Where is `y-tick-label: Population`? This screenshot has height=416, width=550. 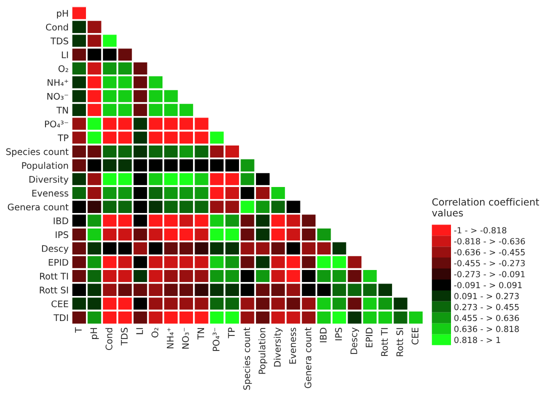 y-tick-label: Population is located at coordinates (45, 166).